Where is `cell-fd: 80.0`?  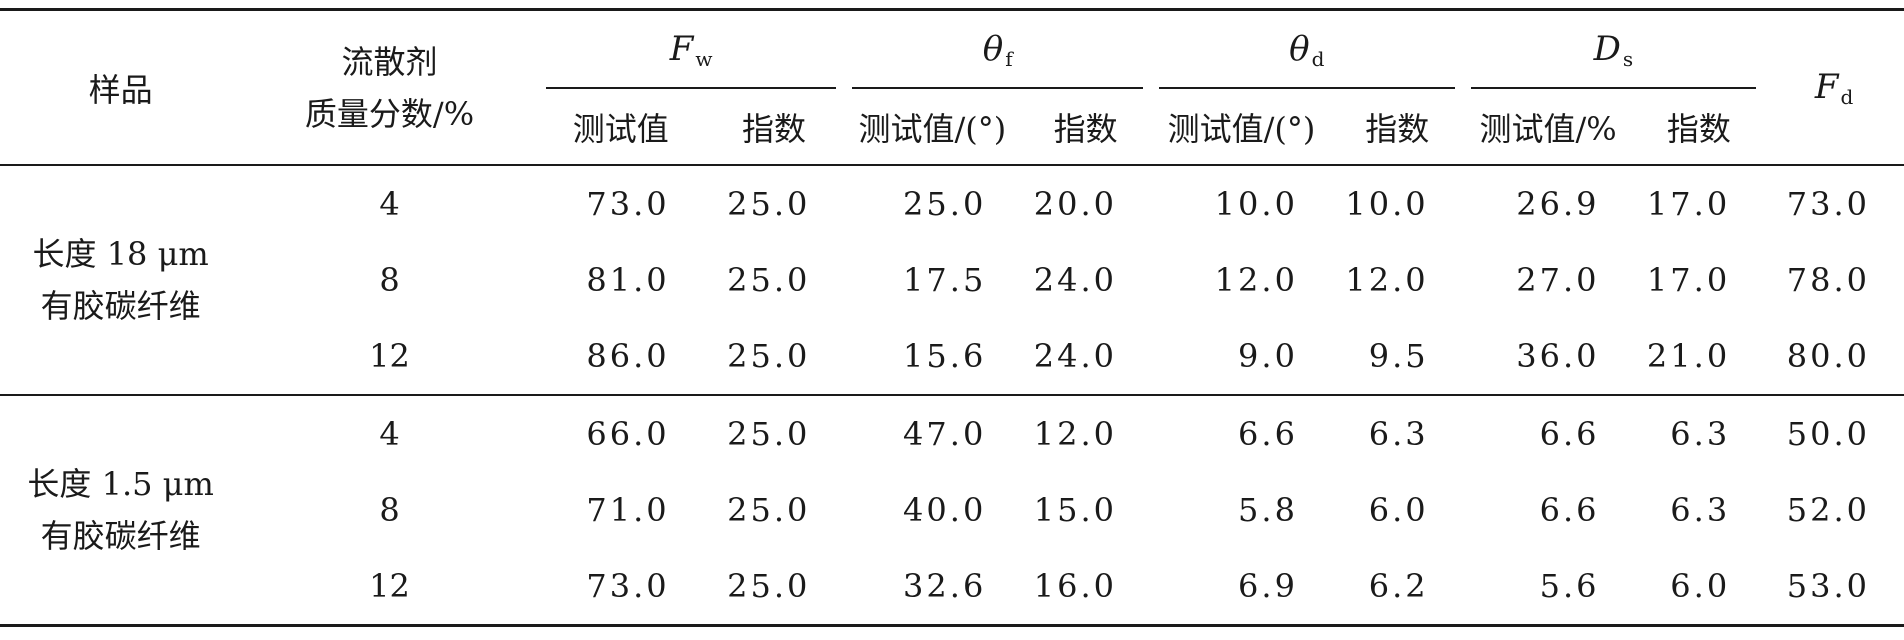 cell-fd: 80.0 is located at coordinates (1828, 356).